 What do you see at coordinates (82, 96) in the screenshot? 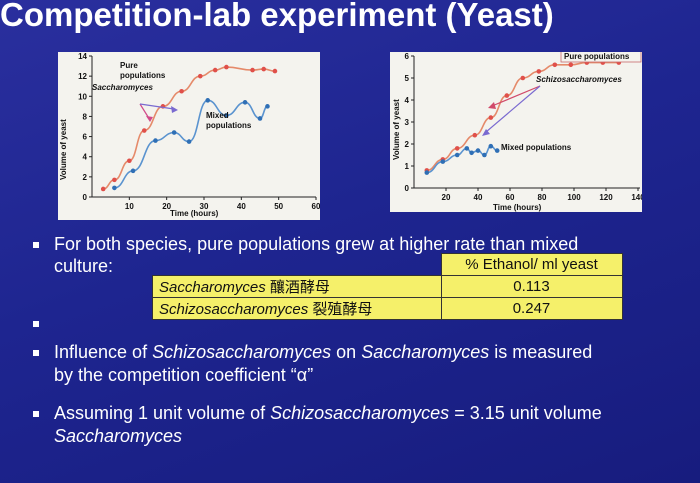
I see `y-tick-label: 10` at bounding box center [82, 96].